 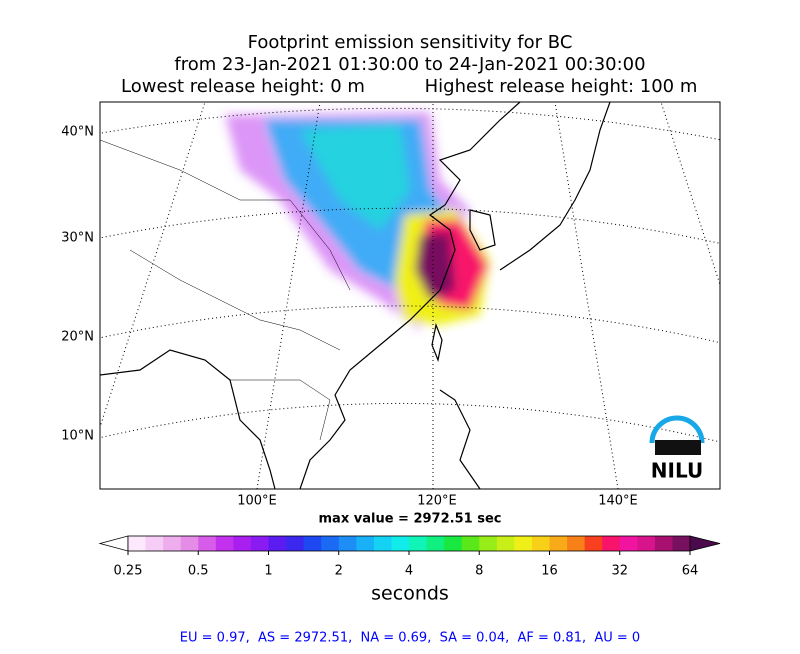 I want to click on title-line: Footprint emission sensitivity for BC, so click(x=410, y=42).